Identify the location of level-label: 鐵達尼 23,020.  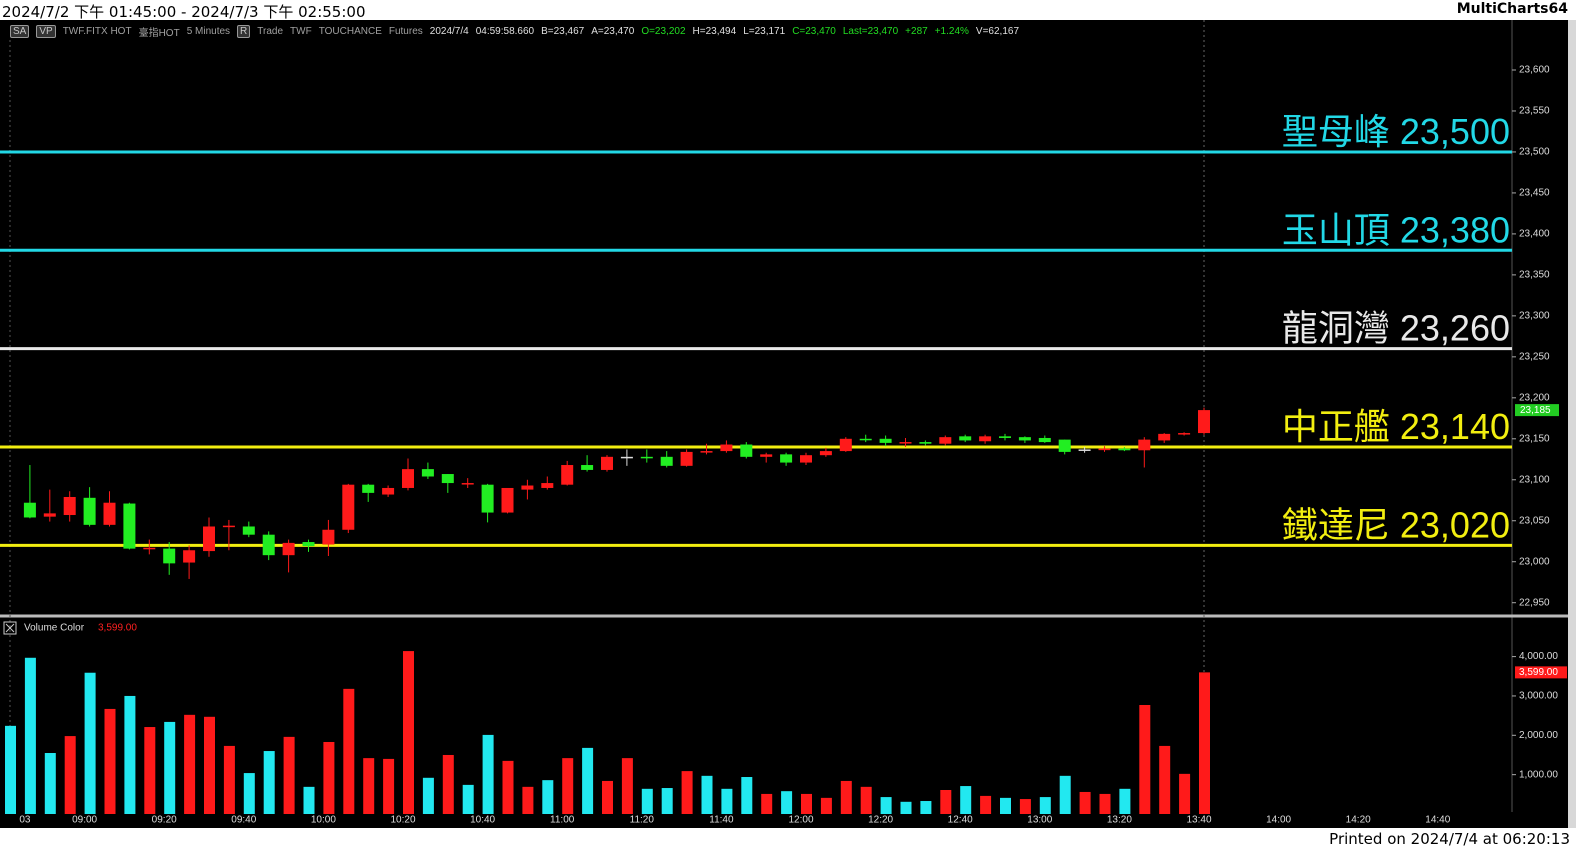
(1396, 525).